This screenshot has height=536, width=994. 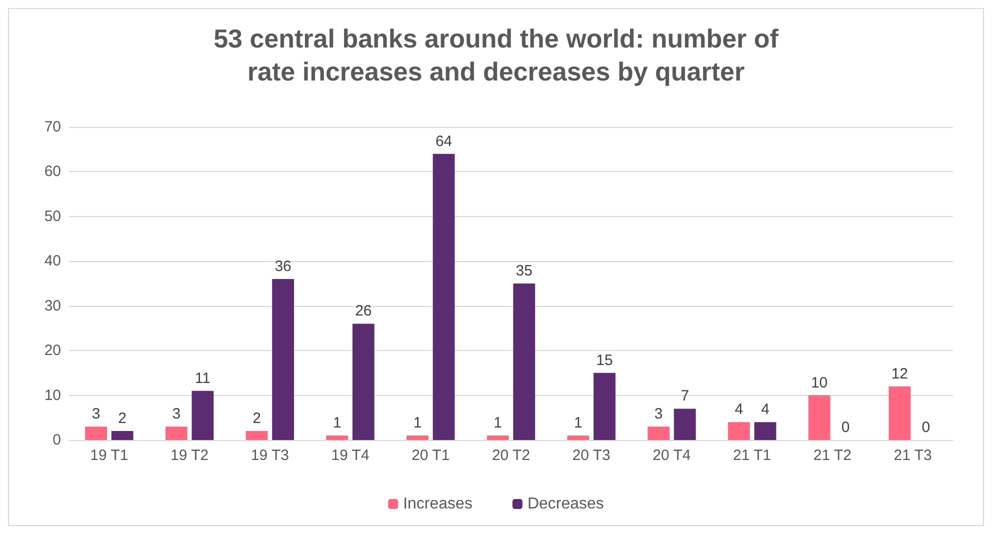 I want to click on y-tick-label: 40, so click(x=52, y=261).